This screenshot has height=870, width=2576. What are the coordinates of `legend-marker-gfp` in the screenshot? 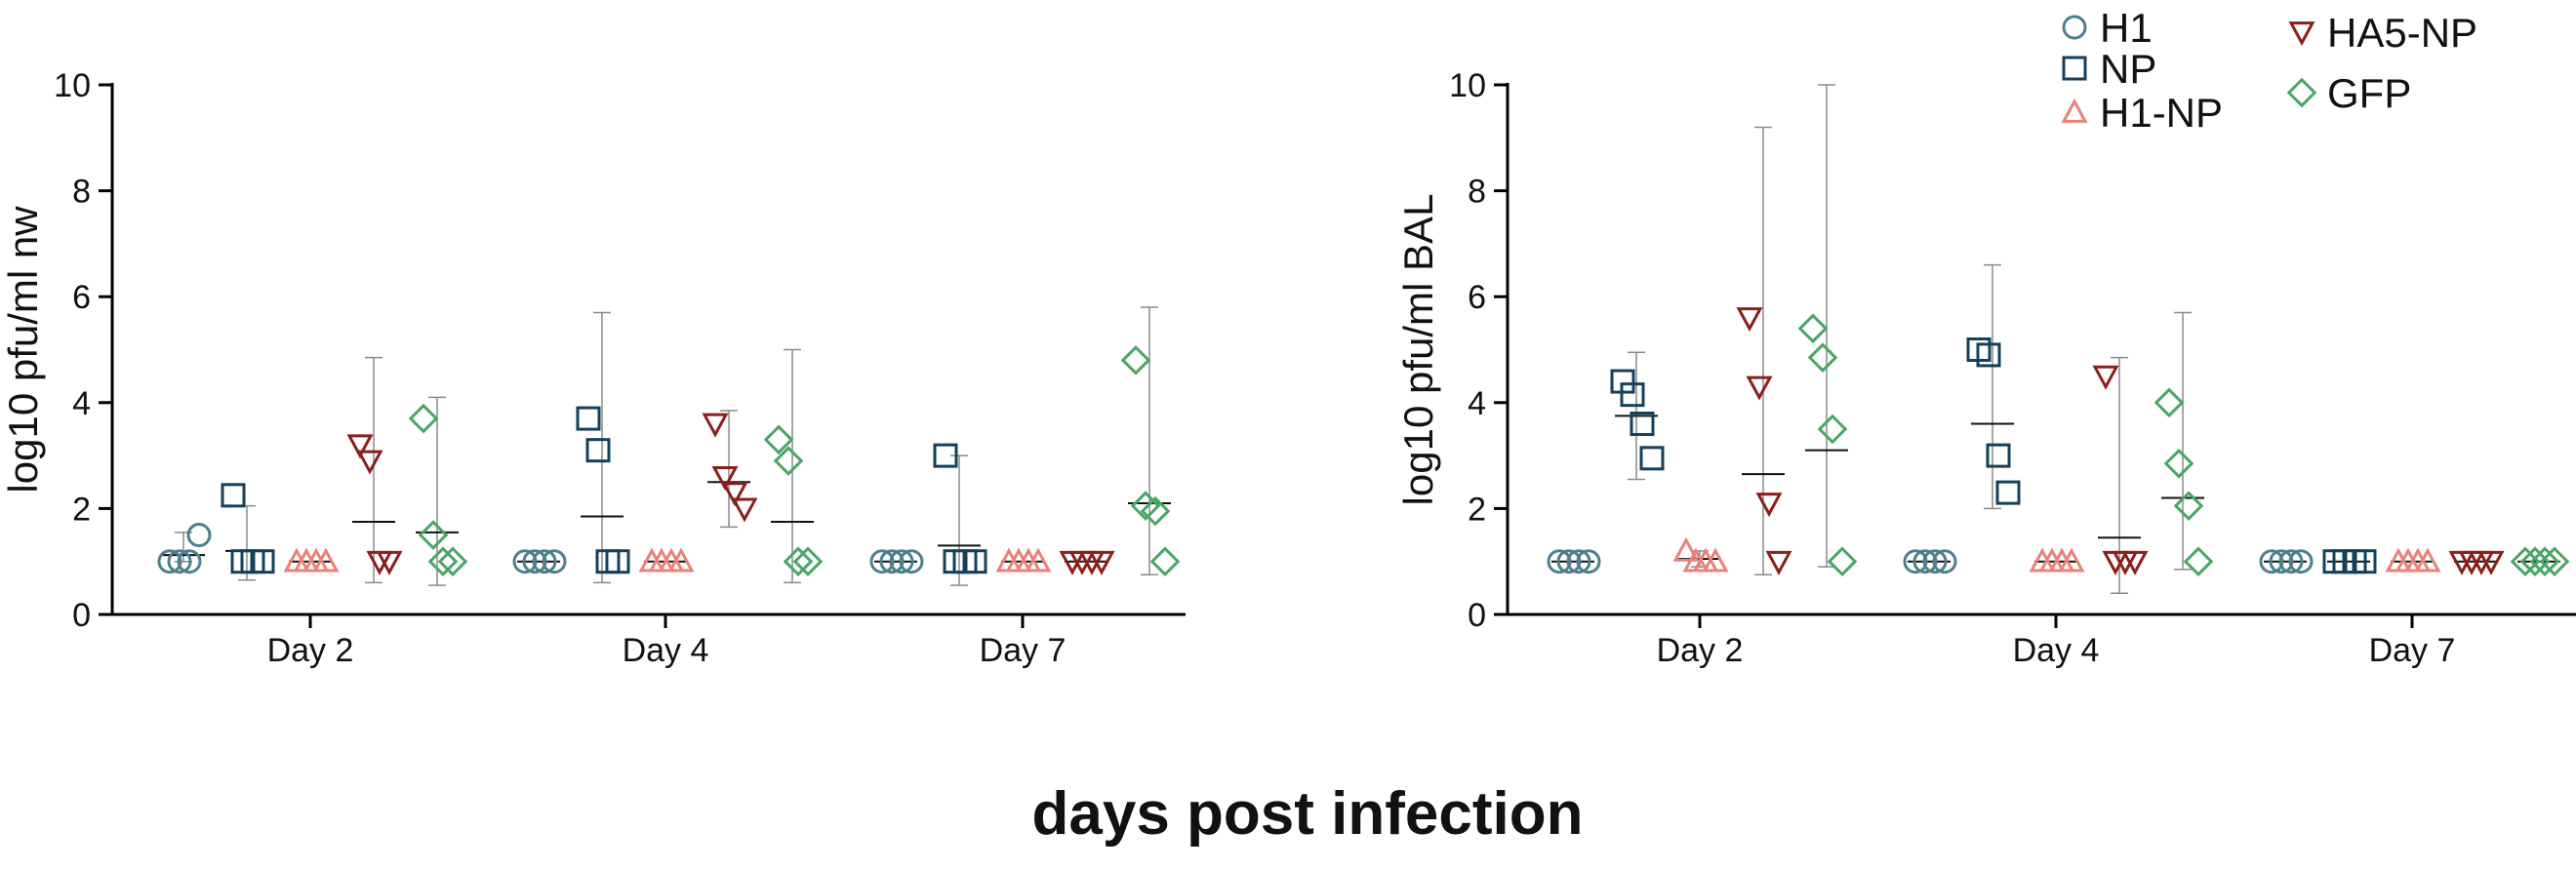 It's located at (2301, 92).